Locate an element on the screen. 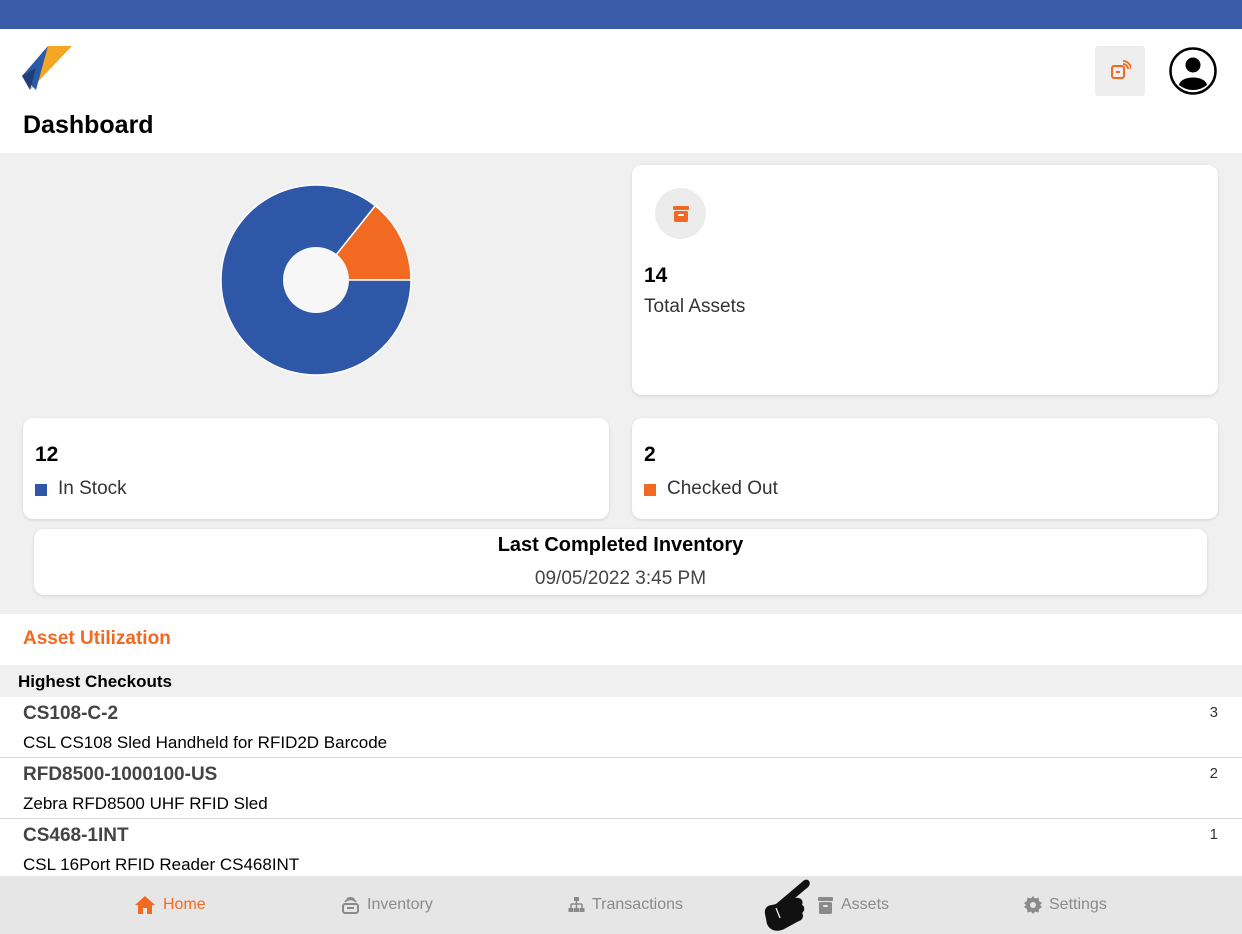 This screenshot has width=1242, height=934. checkout-count: 1 is located at coordinates (1213, 834).